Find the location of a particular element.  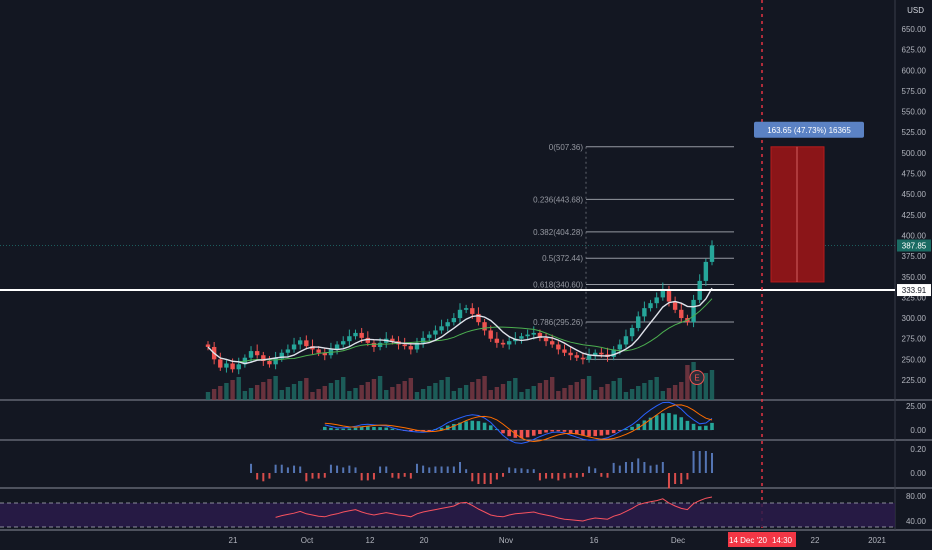

pane3-axis-tick: 0.20 is located at coordinates (918, 449).